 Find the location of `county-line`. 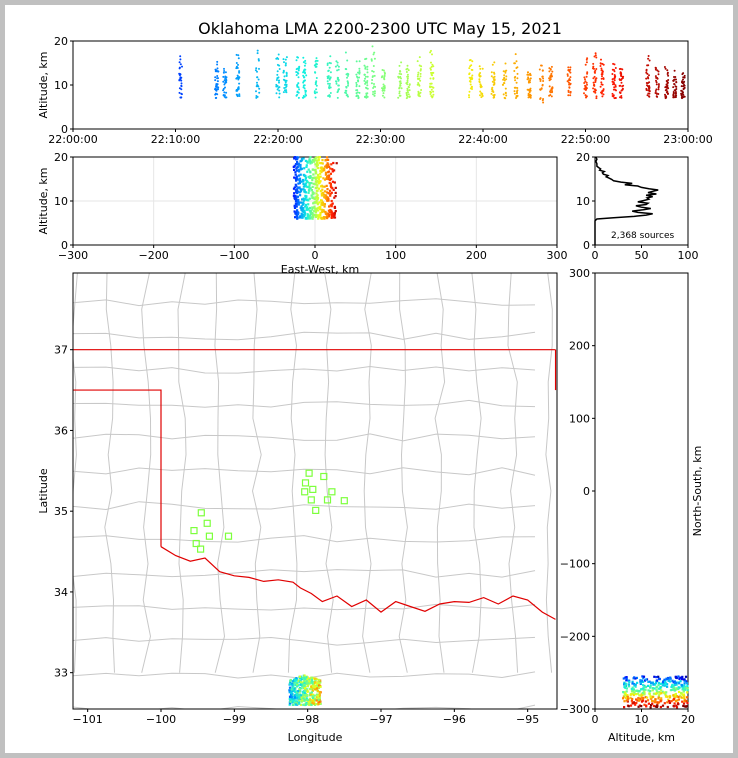

county-line is located at coordinates (304, 471).